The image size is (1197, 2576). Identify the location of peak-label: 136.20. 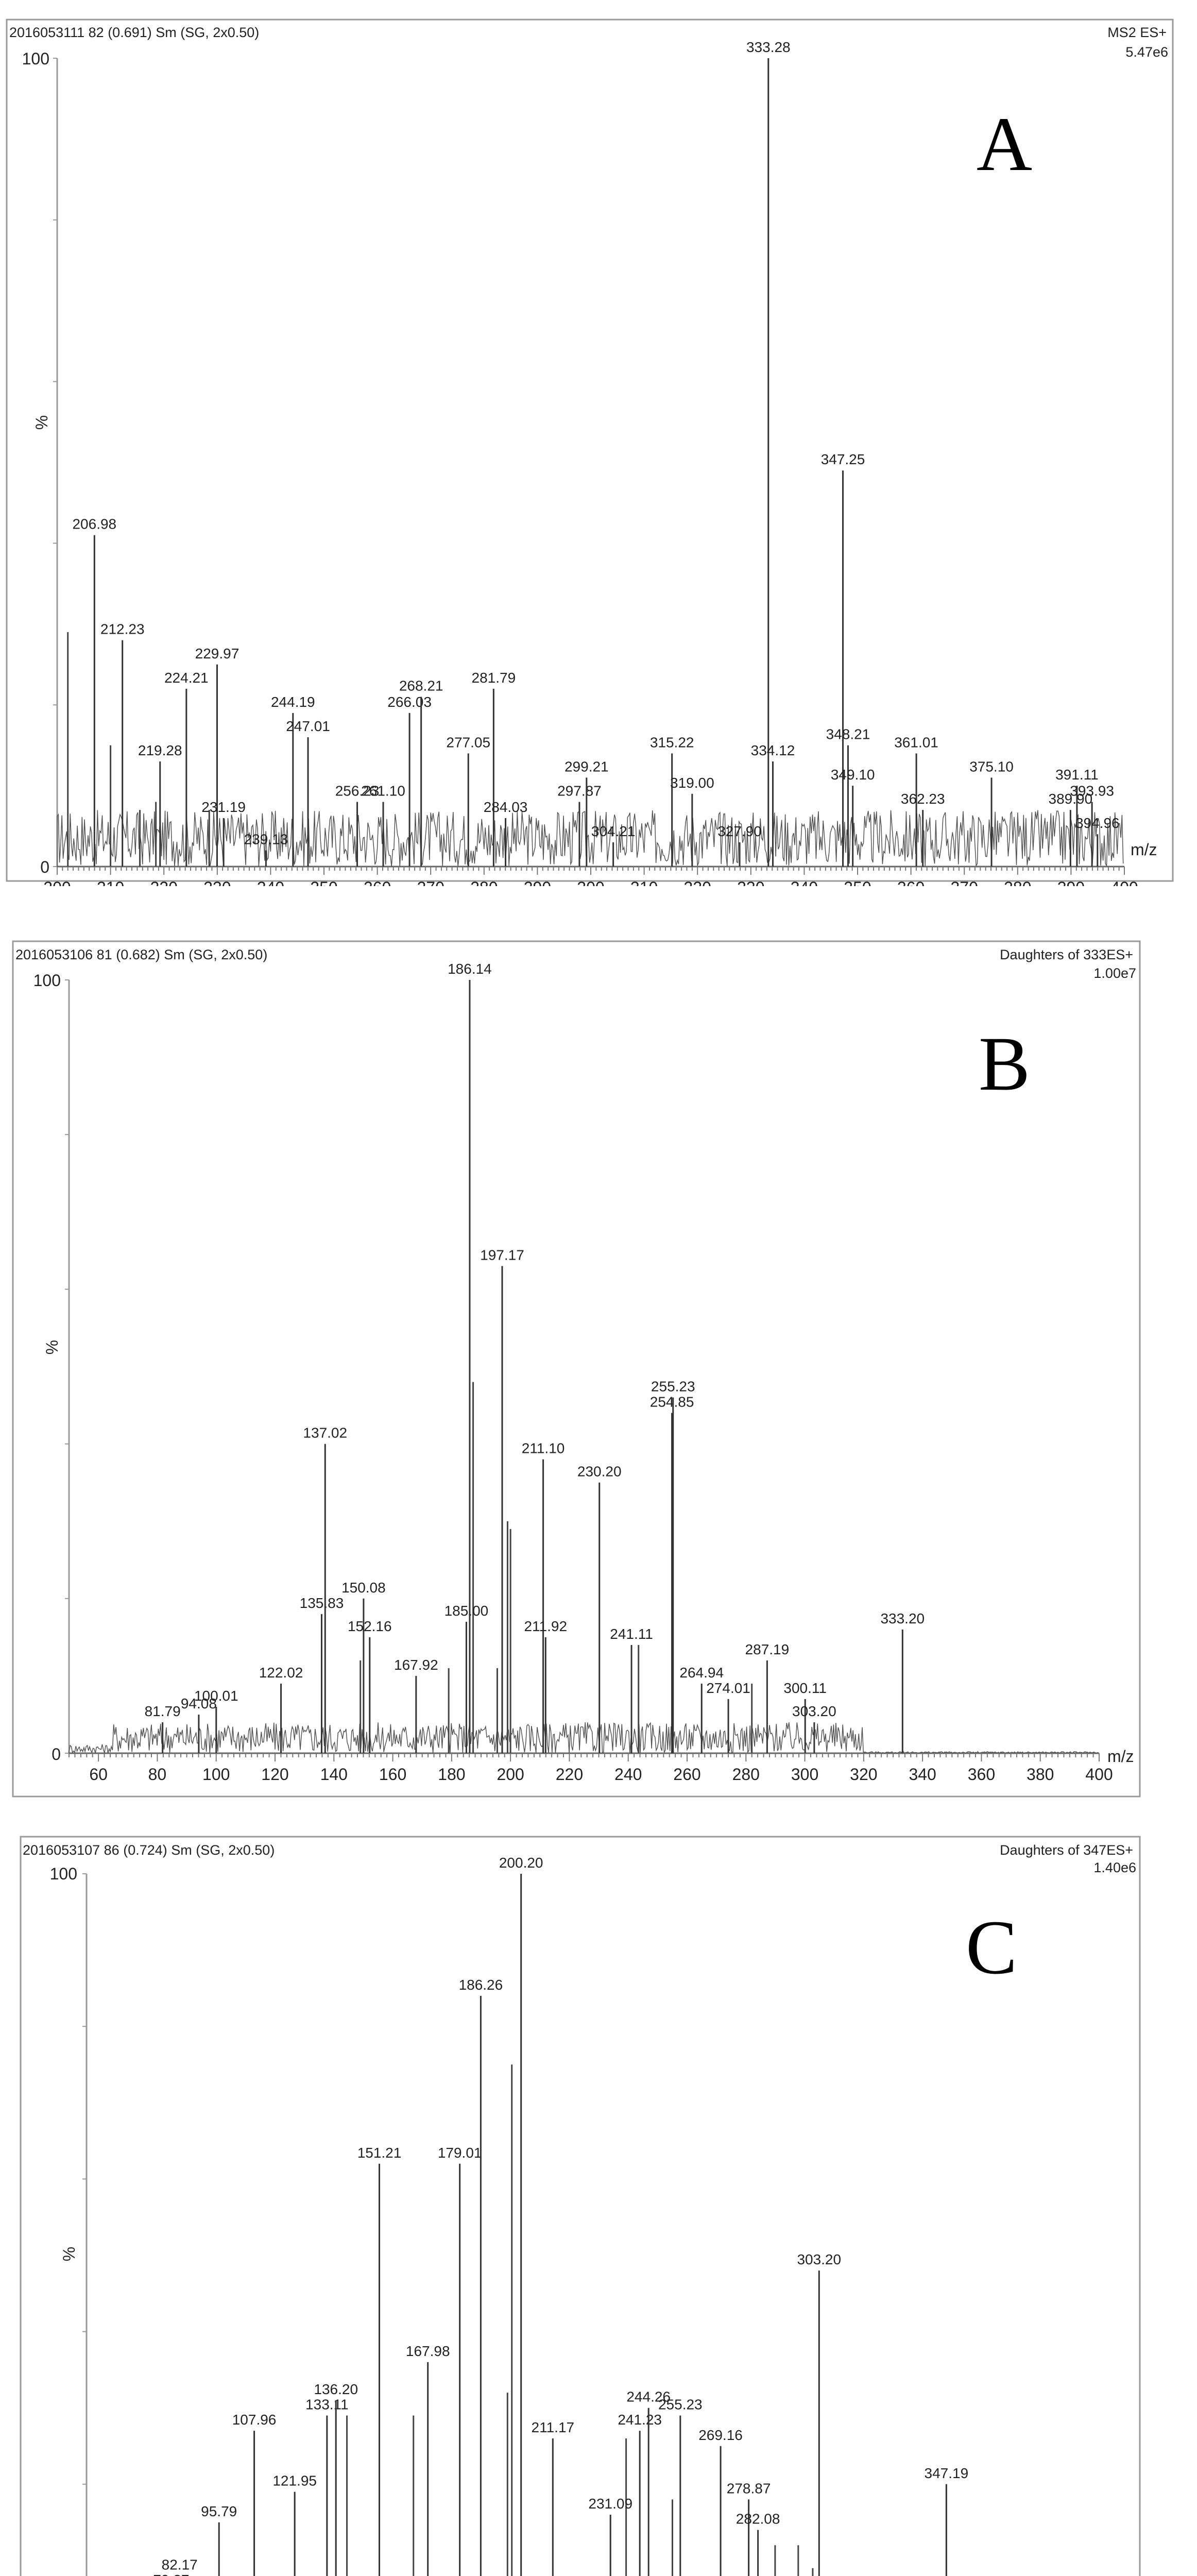
(336, 2389).